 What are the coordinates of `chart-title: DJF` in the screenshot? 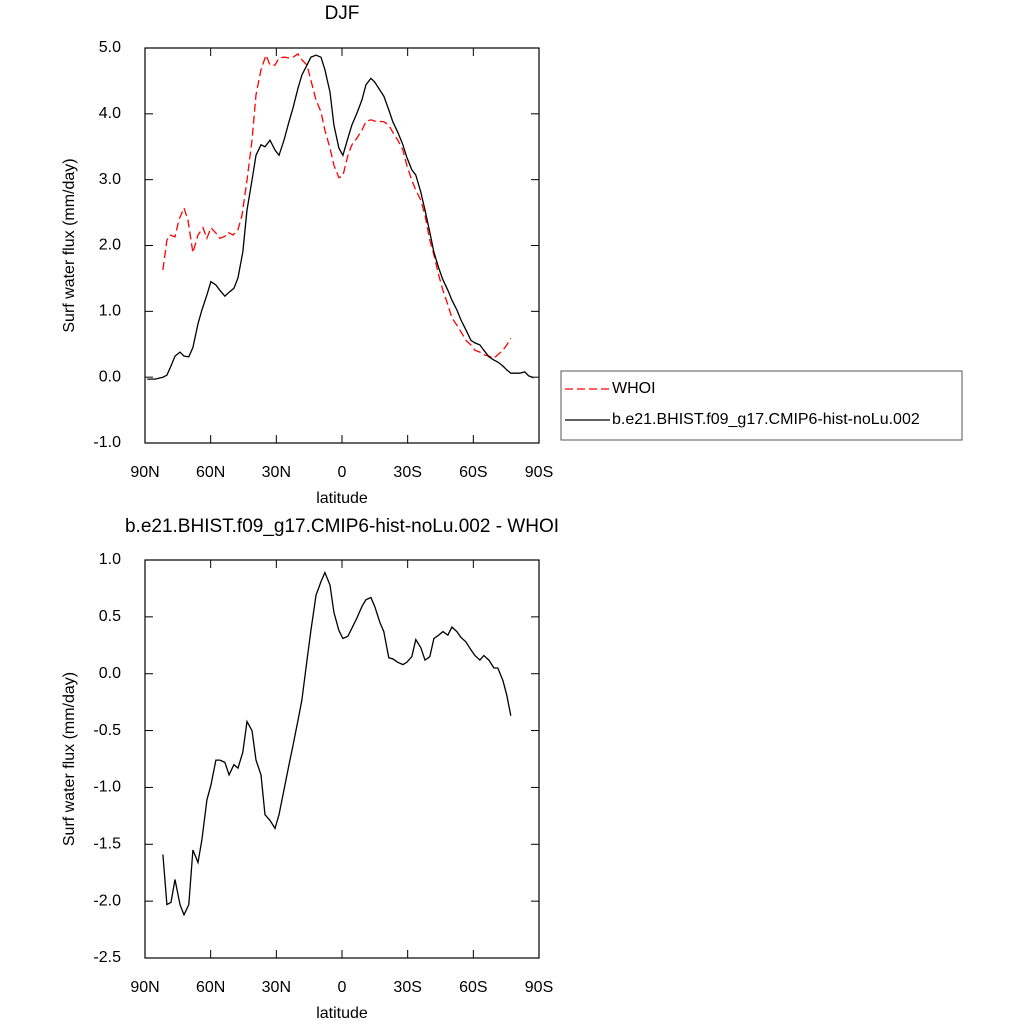 It's located at (342, 13).